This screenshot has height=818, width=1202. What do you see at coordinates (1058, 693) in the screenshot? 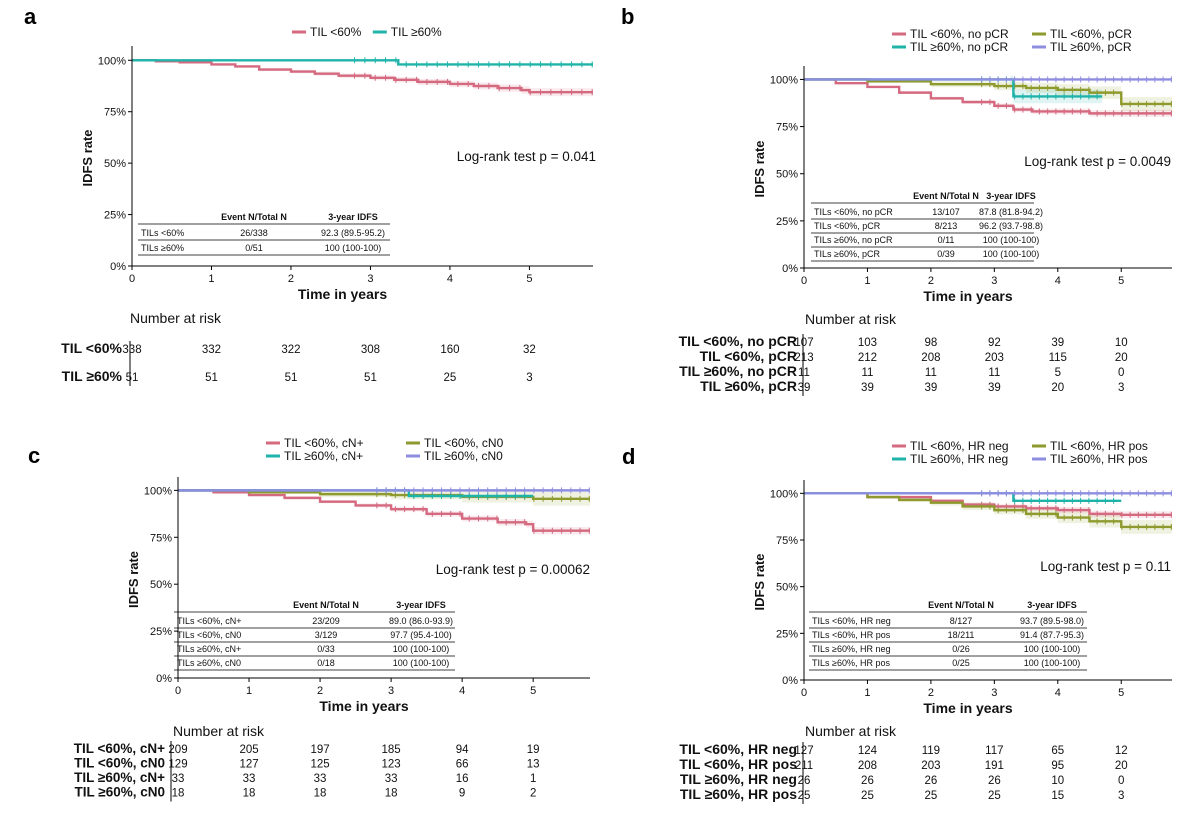
I see `x-tick-label-d: 4` at bounding box center [1058, 693].